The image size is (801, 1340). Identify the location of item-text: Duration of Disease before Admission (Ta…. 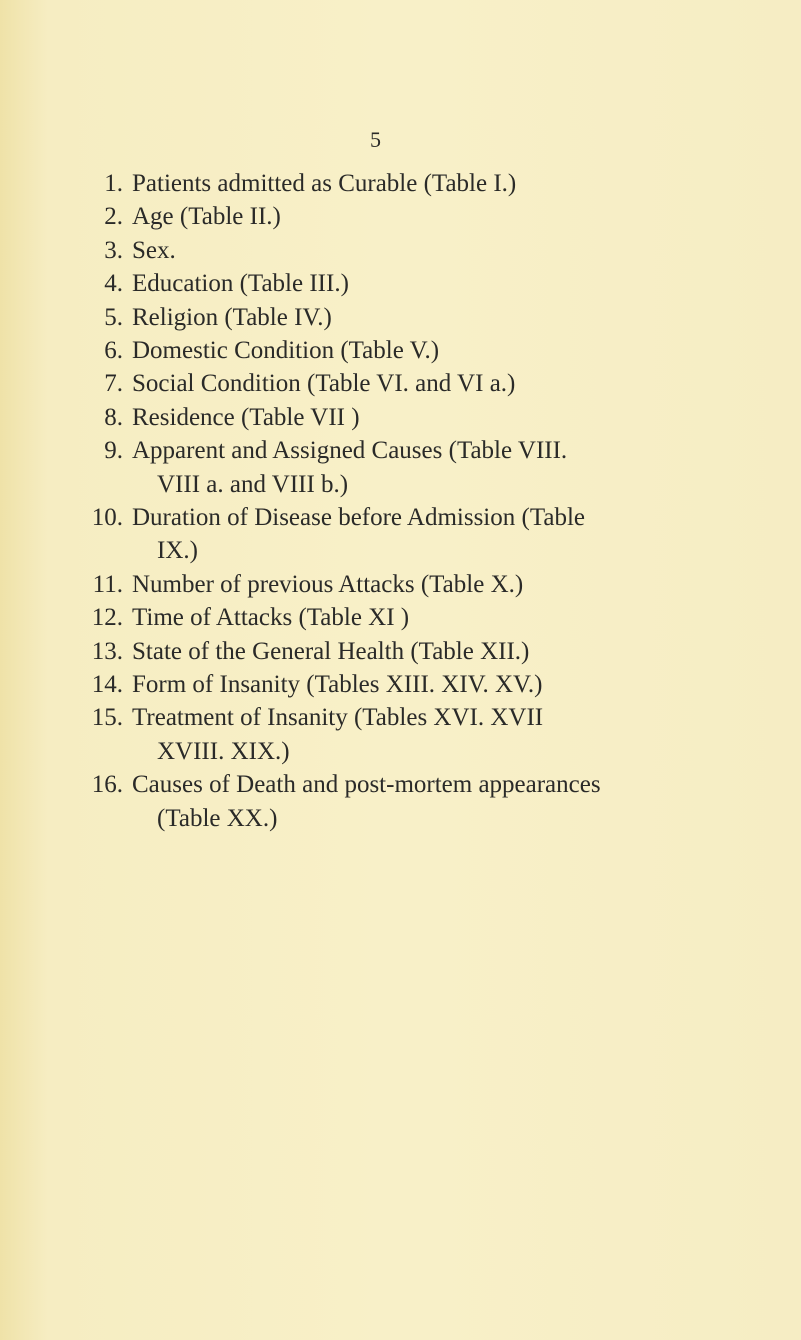
(358, 517).